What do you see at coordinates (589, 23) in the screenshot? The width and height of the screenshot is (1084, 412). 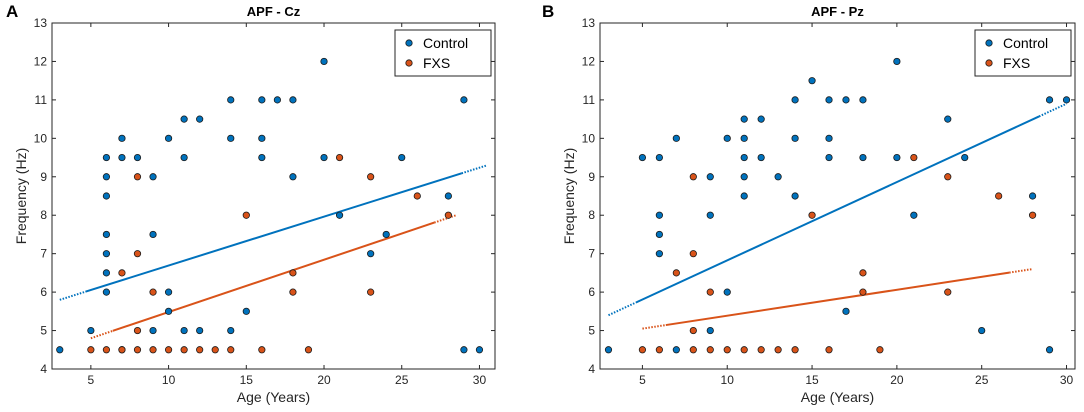 I see `y-tick-label: 13` at bounding box center [589, 23].